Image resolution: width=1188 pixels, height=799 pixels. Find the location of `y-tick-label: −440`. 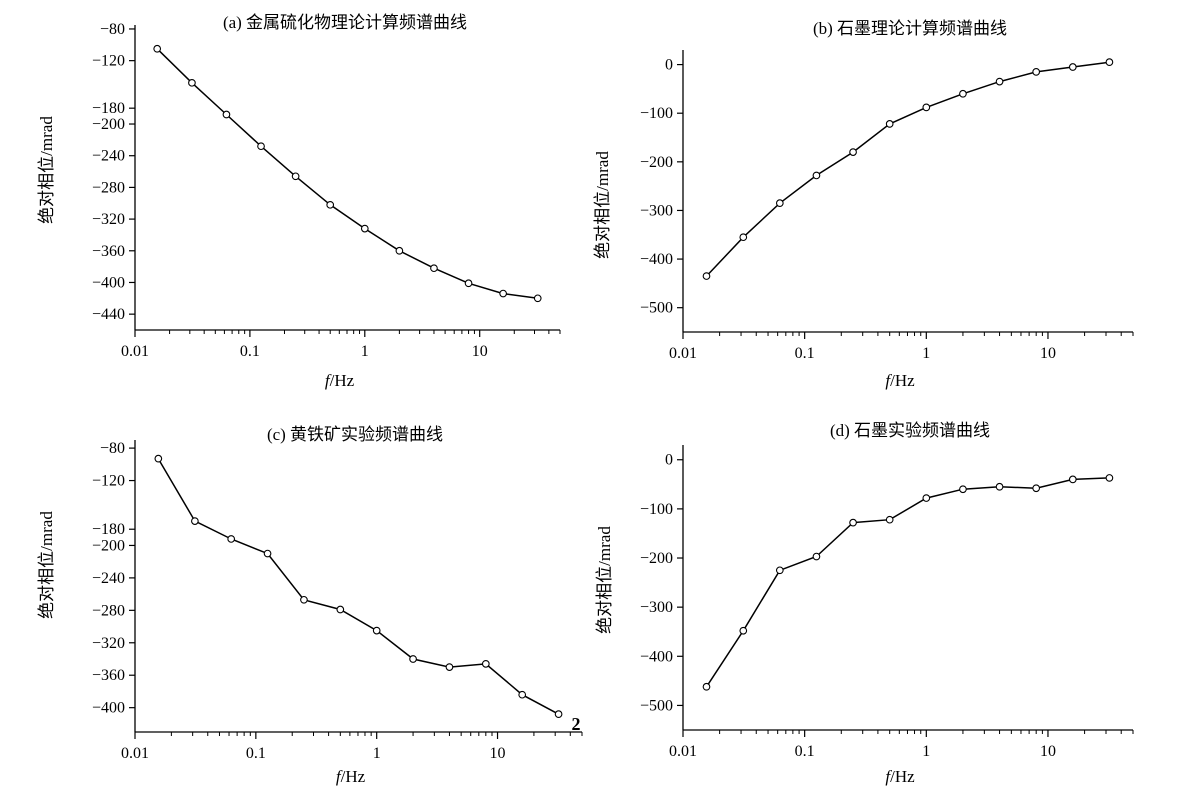

y-tick-label: −440 is located at coordinates (108, 314).